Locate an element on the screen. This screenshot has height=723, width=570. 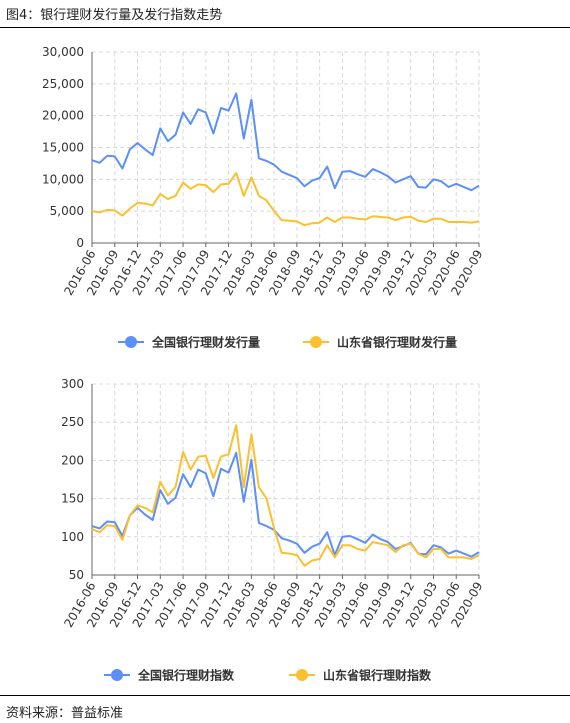
y-tick-label: 20,000 is located at coordinates (63, 116).